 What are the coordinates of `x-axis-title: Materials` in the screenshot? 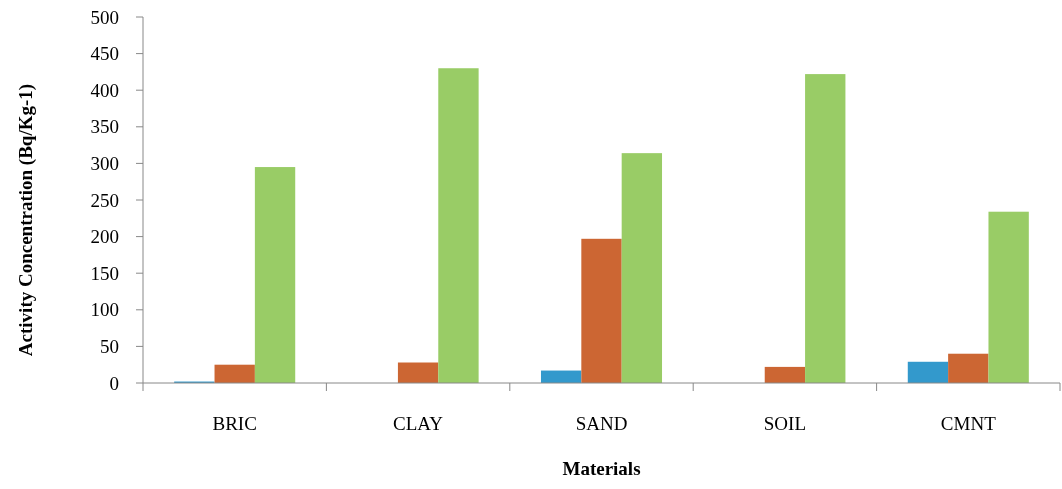 It's located at (601, 468).